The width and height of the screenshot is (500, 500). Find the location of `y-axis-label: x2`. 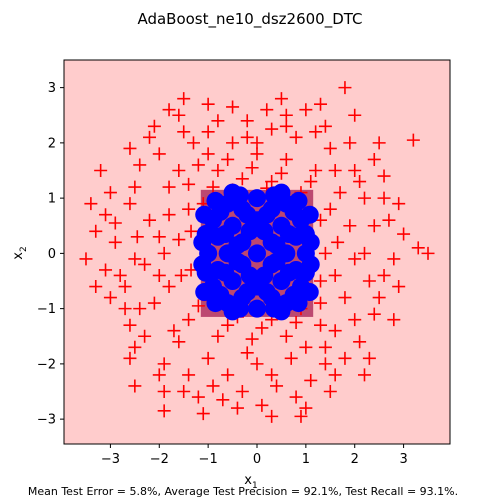

y-axis-label: x2 is located at coordinates (20, 252).